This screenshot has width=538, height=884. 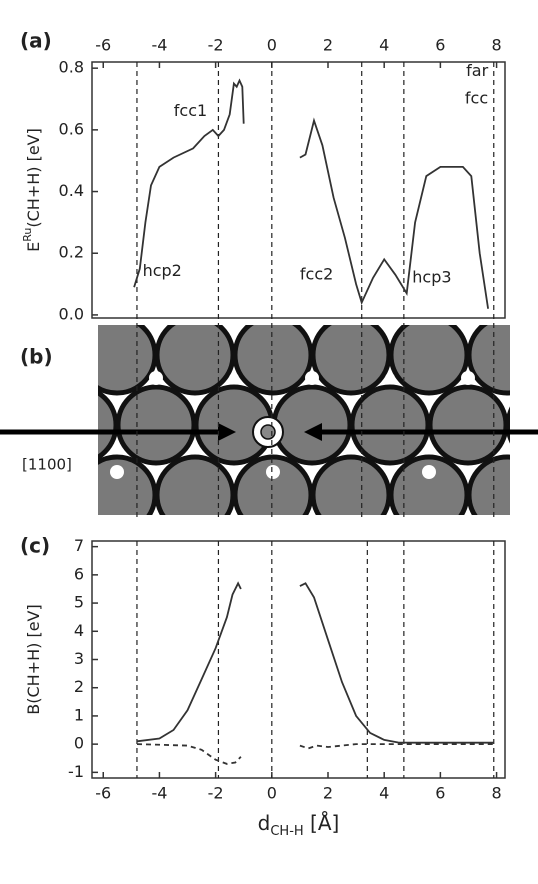 What do you see at coordinates (316, 273) in the screenshot?
I see `annotation: fcc2` at bounding box center [316, 273].